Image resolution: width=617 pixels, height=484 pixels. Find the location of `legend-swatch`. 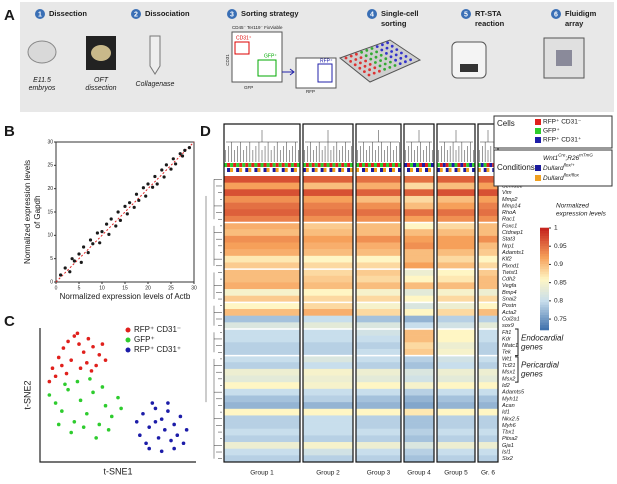

legend-swatch is located at coordinates (538, 122).